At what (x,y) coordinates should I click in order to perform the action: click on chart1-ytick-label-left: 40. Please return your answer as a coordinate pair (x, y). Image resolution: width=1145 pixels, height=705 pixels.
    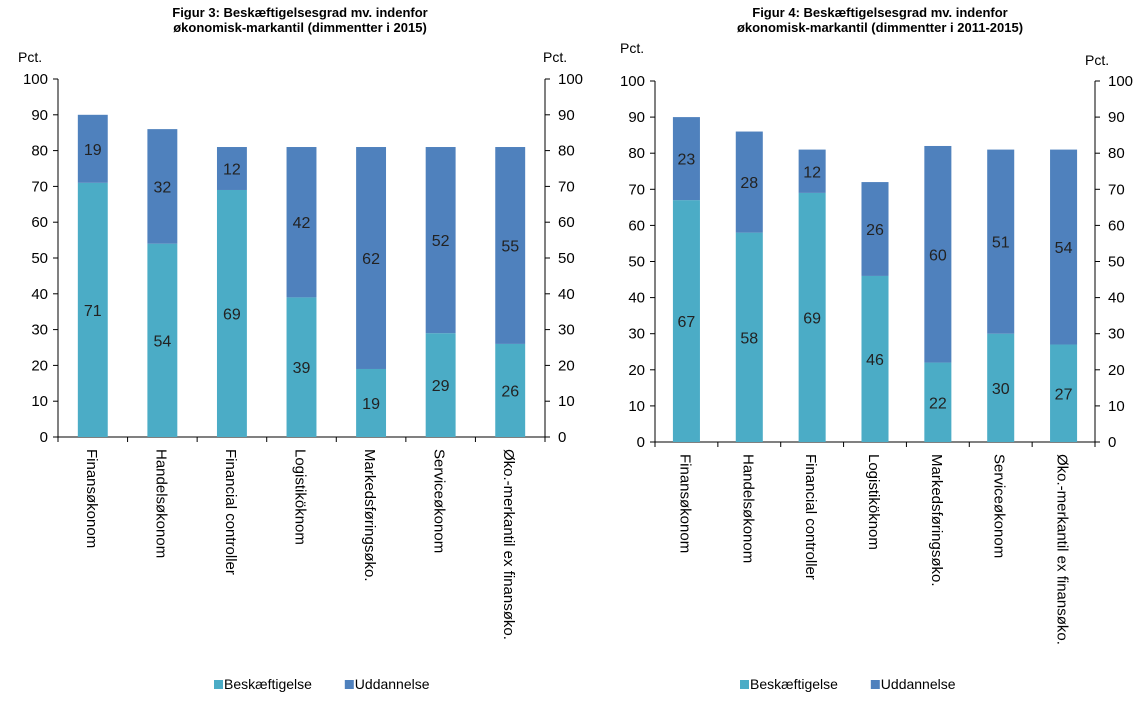
    Looking at the image, I should click on (39, 294).